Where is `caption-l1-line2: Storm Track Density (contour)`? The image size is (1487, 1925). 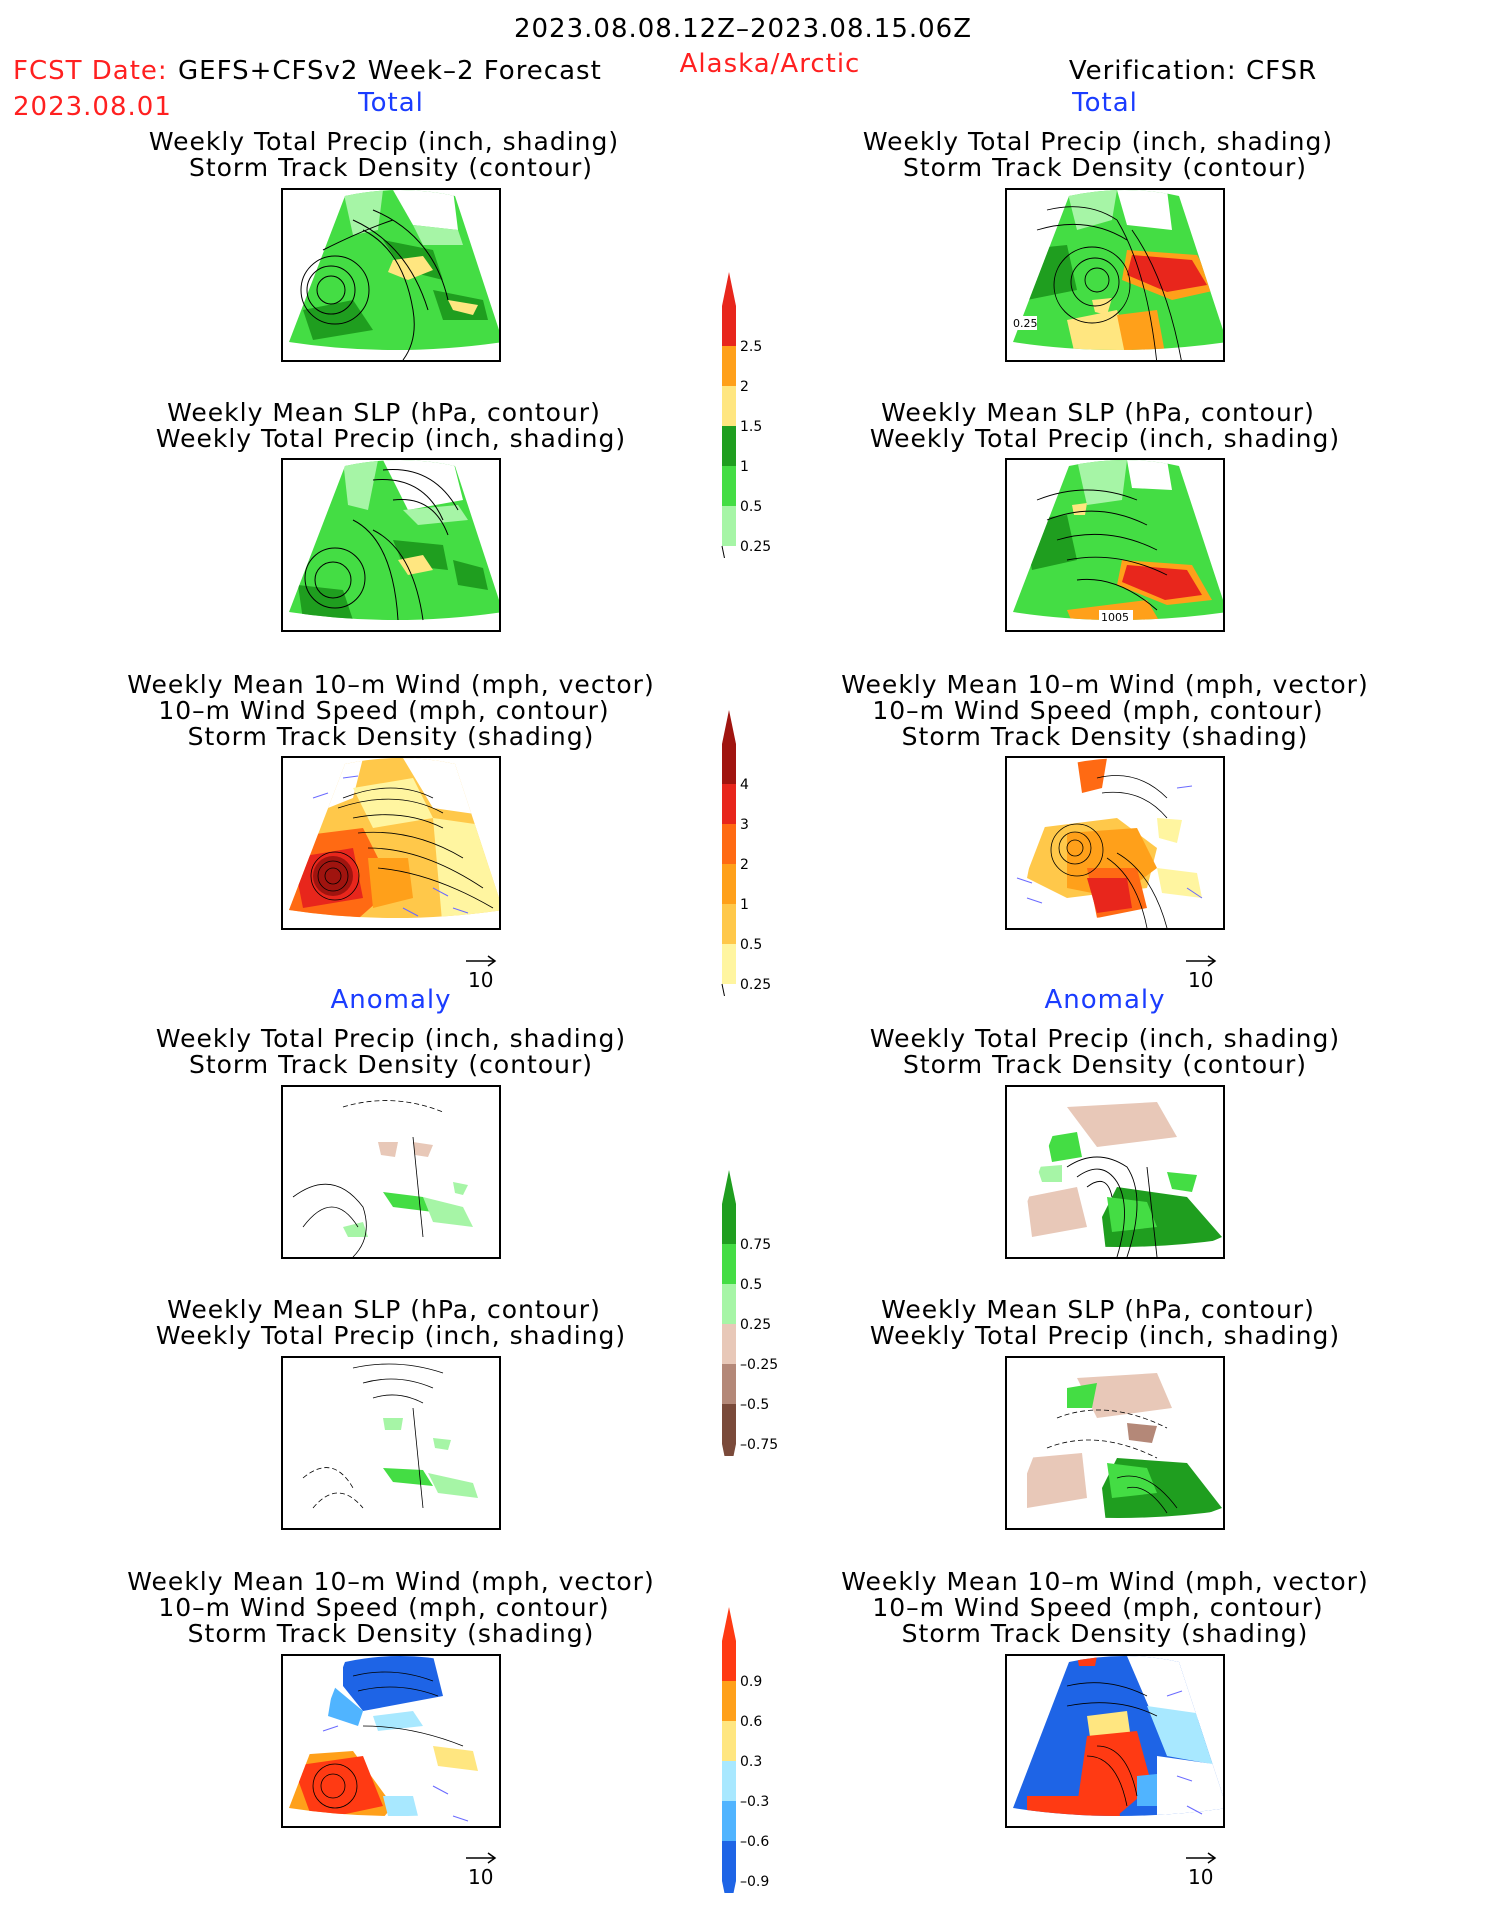 caption-l1-line2: Storm Track Density (contour) is located at coordinates (391, 167).